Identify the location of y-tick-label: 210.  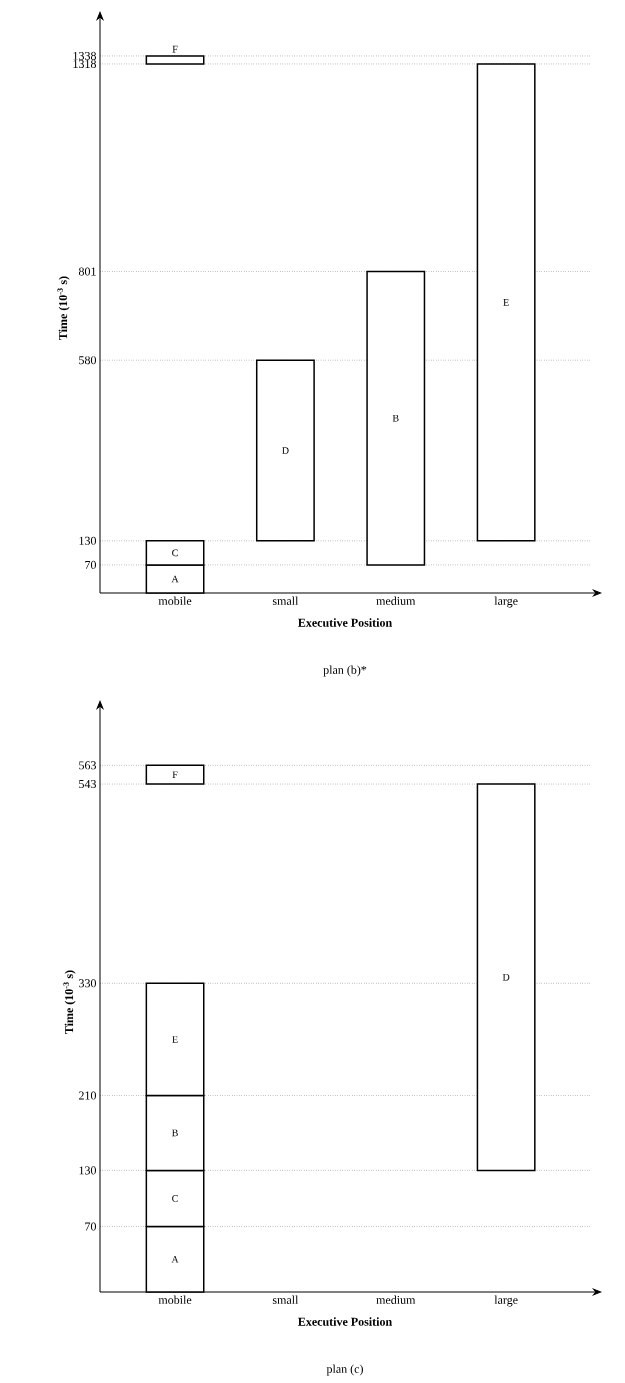
(87, 1095).